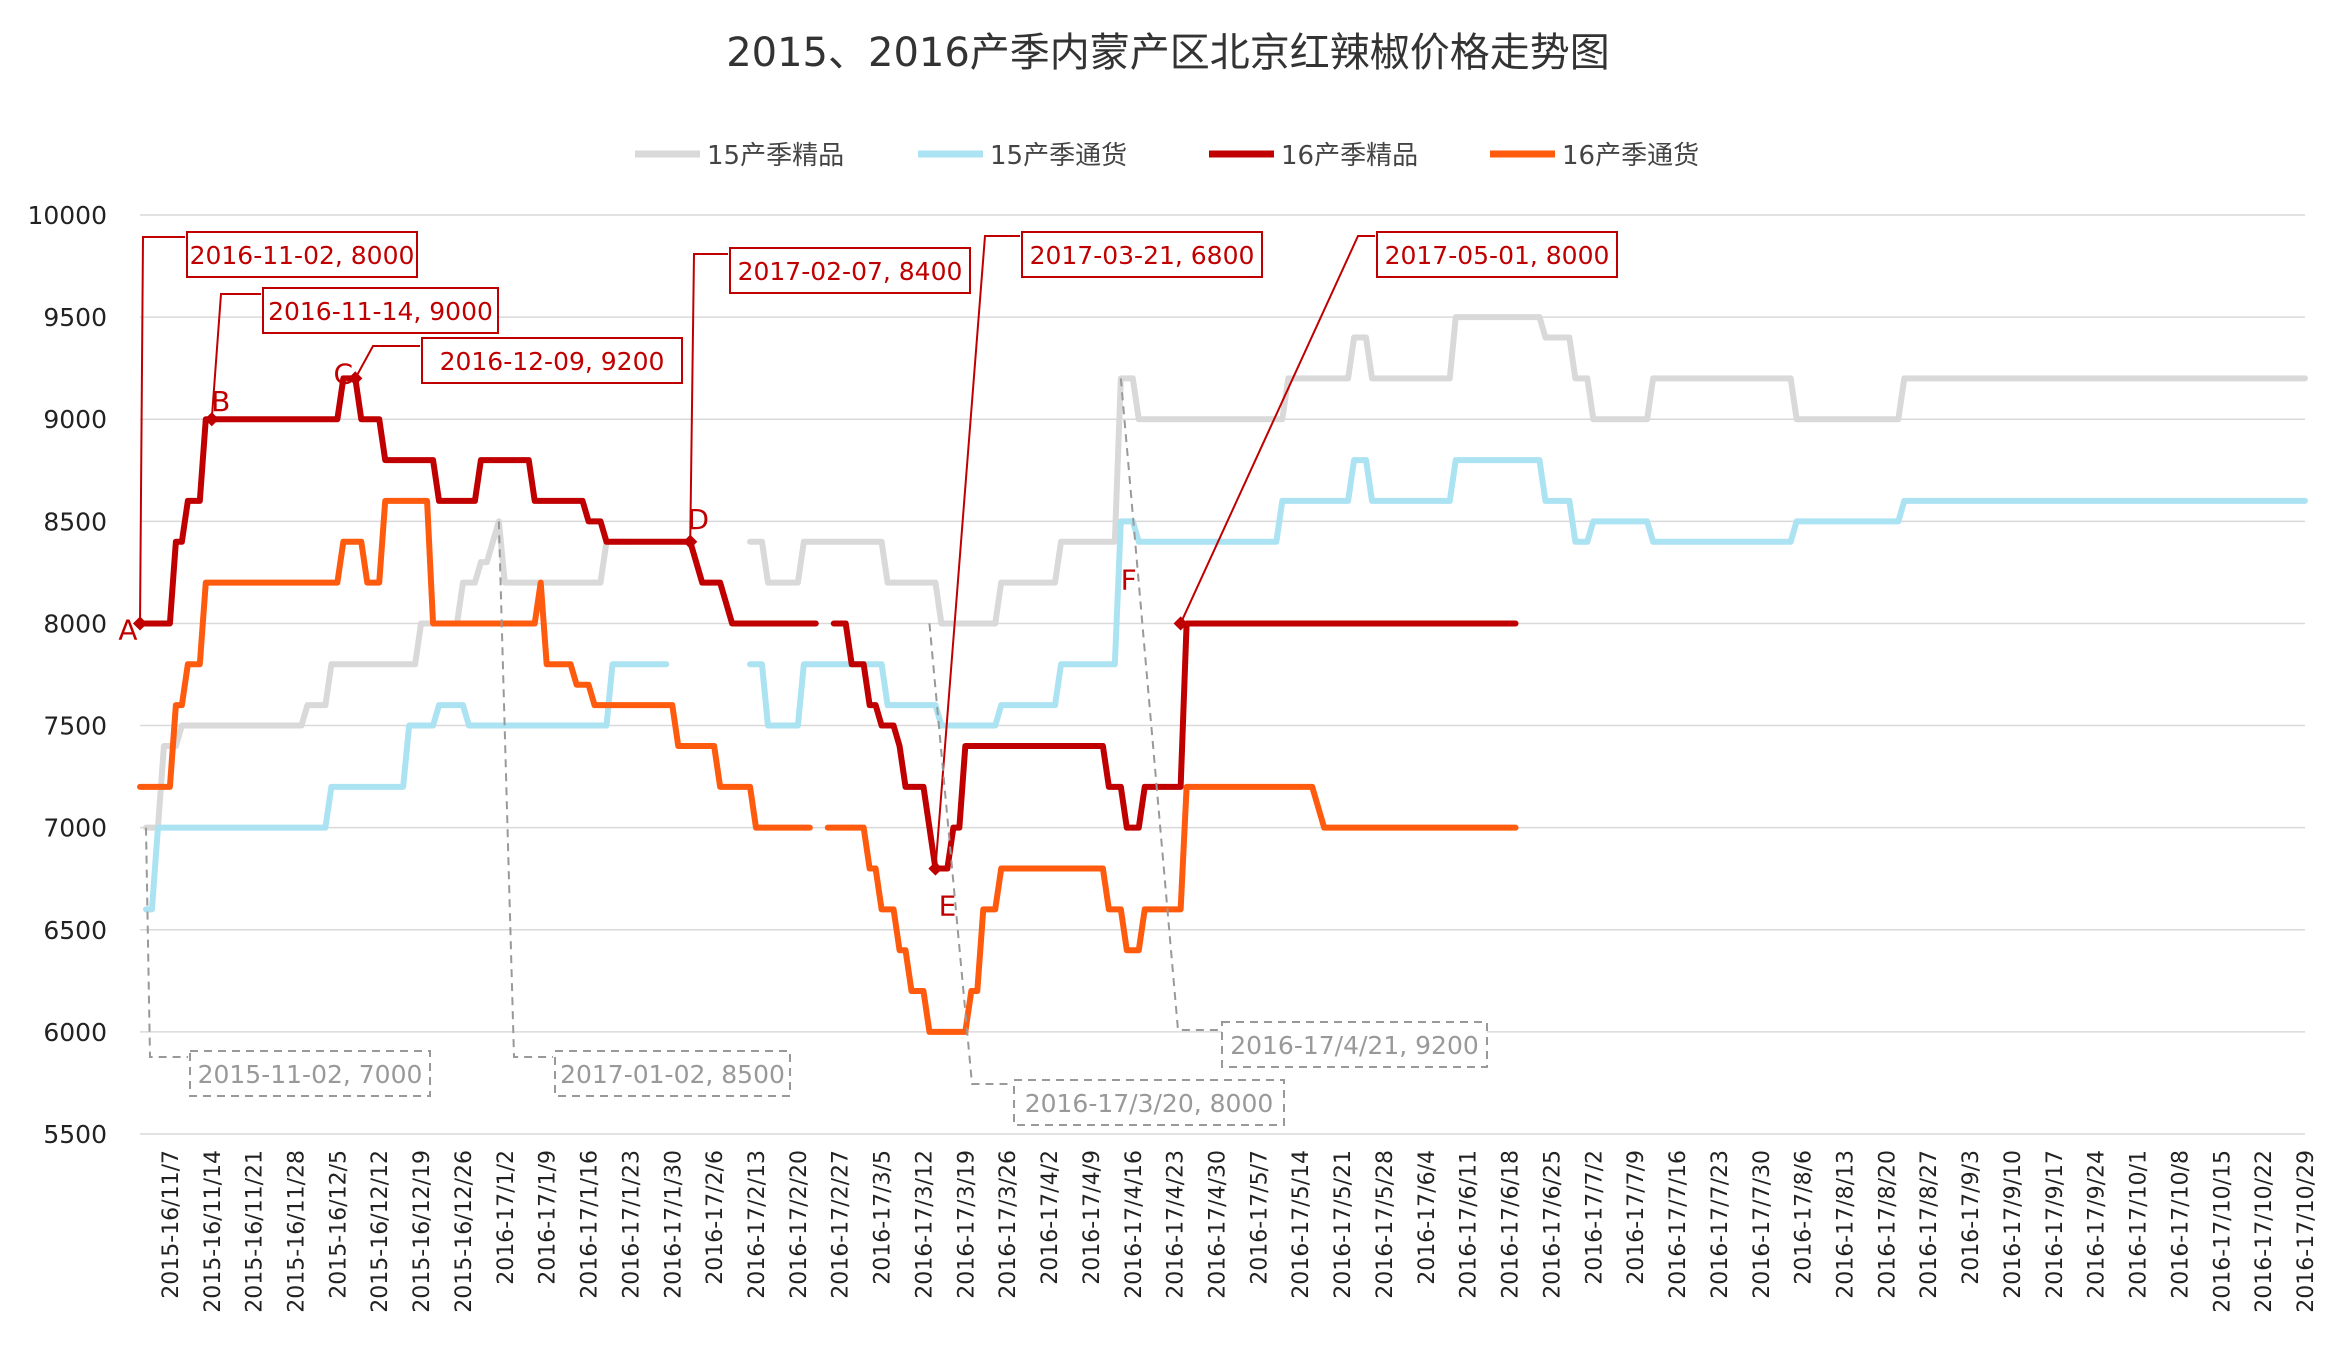 The height and width of the screenshot is (1348, 2337). What do you see at coordinates (1497, 255) in the screenshot?
I see `annotation-label: 2017-05-01, 8000` at bounding box center [1497, 255].